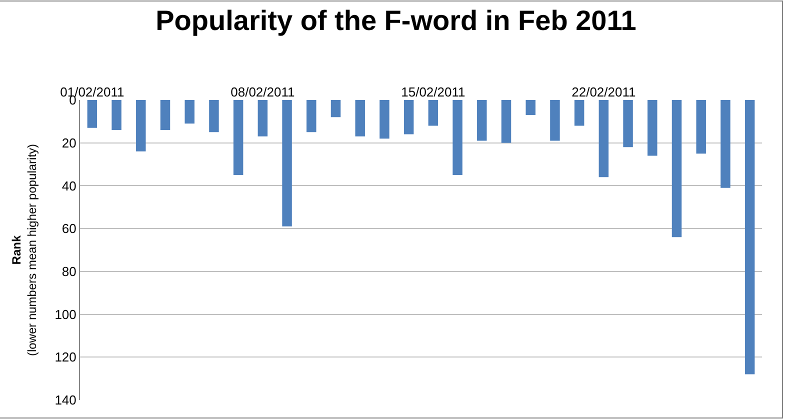 The image size is (792, 420). Describe the element at coordinates (69, 186) in the screenshot. I see `y-tick-label: 40` at that location.